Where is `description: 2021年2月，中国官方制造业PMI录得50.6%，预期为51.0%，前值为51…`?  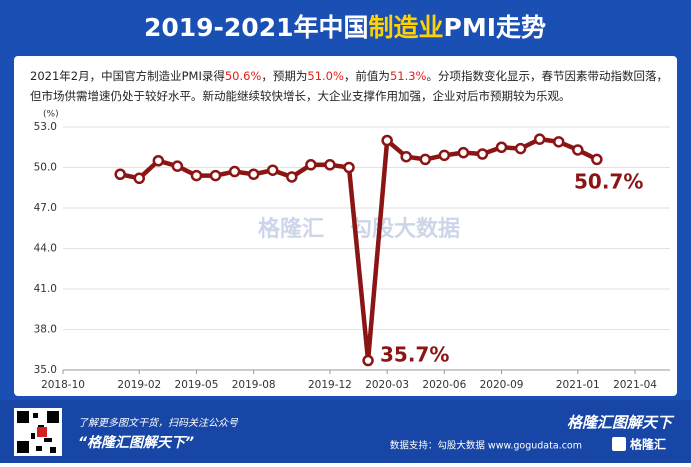 description: 2021年2月，中国官方制造业PMI录得50.6%，预期为51.0%，前值为51… is located at coordinates (349, 76).